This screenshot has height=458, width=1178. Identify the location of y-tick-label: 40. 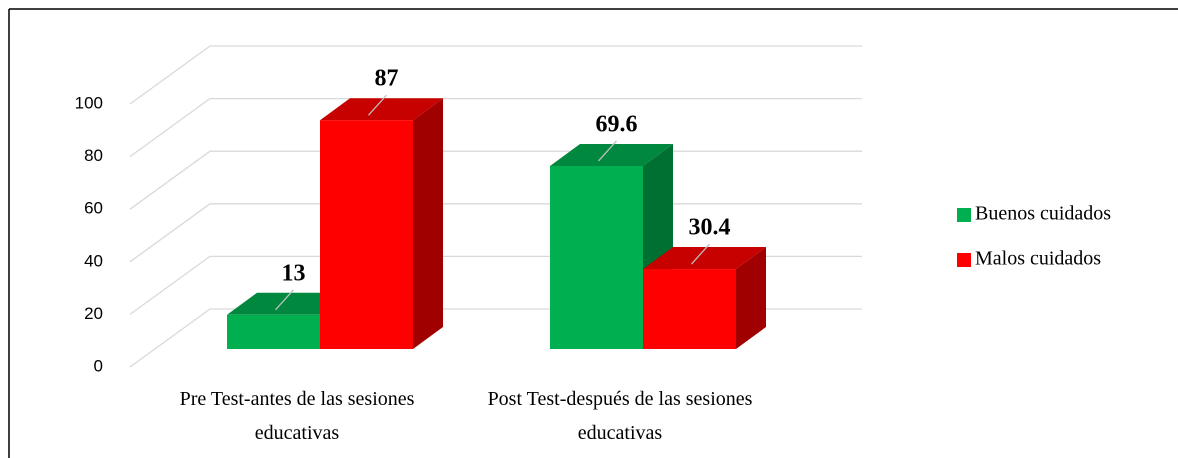
(93, 260).